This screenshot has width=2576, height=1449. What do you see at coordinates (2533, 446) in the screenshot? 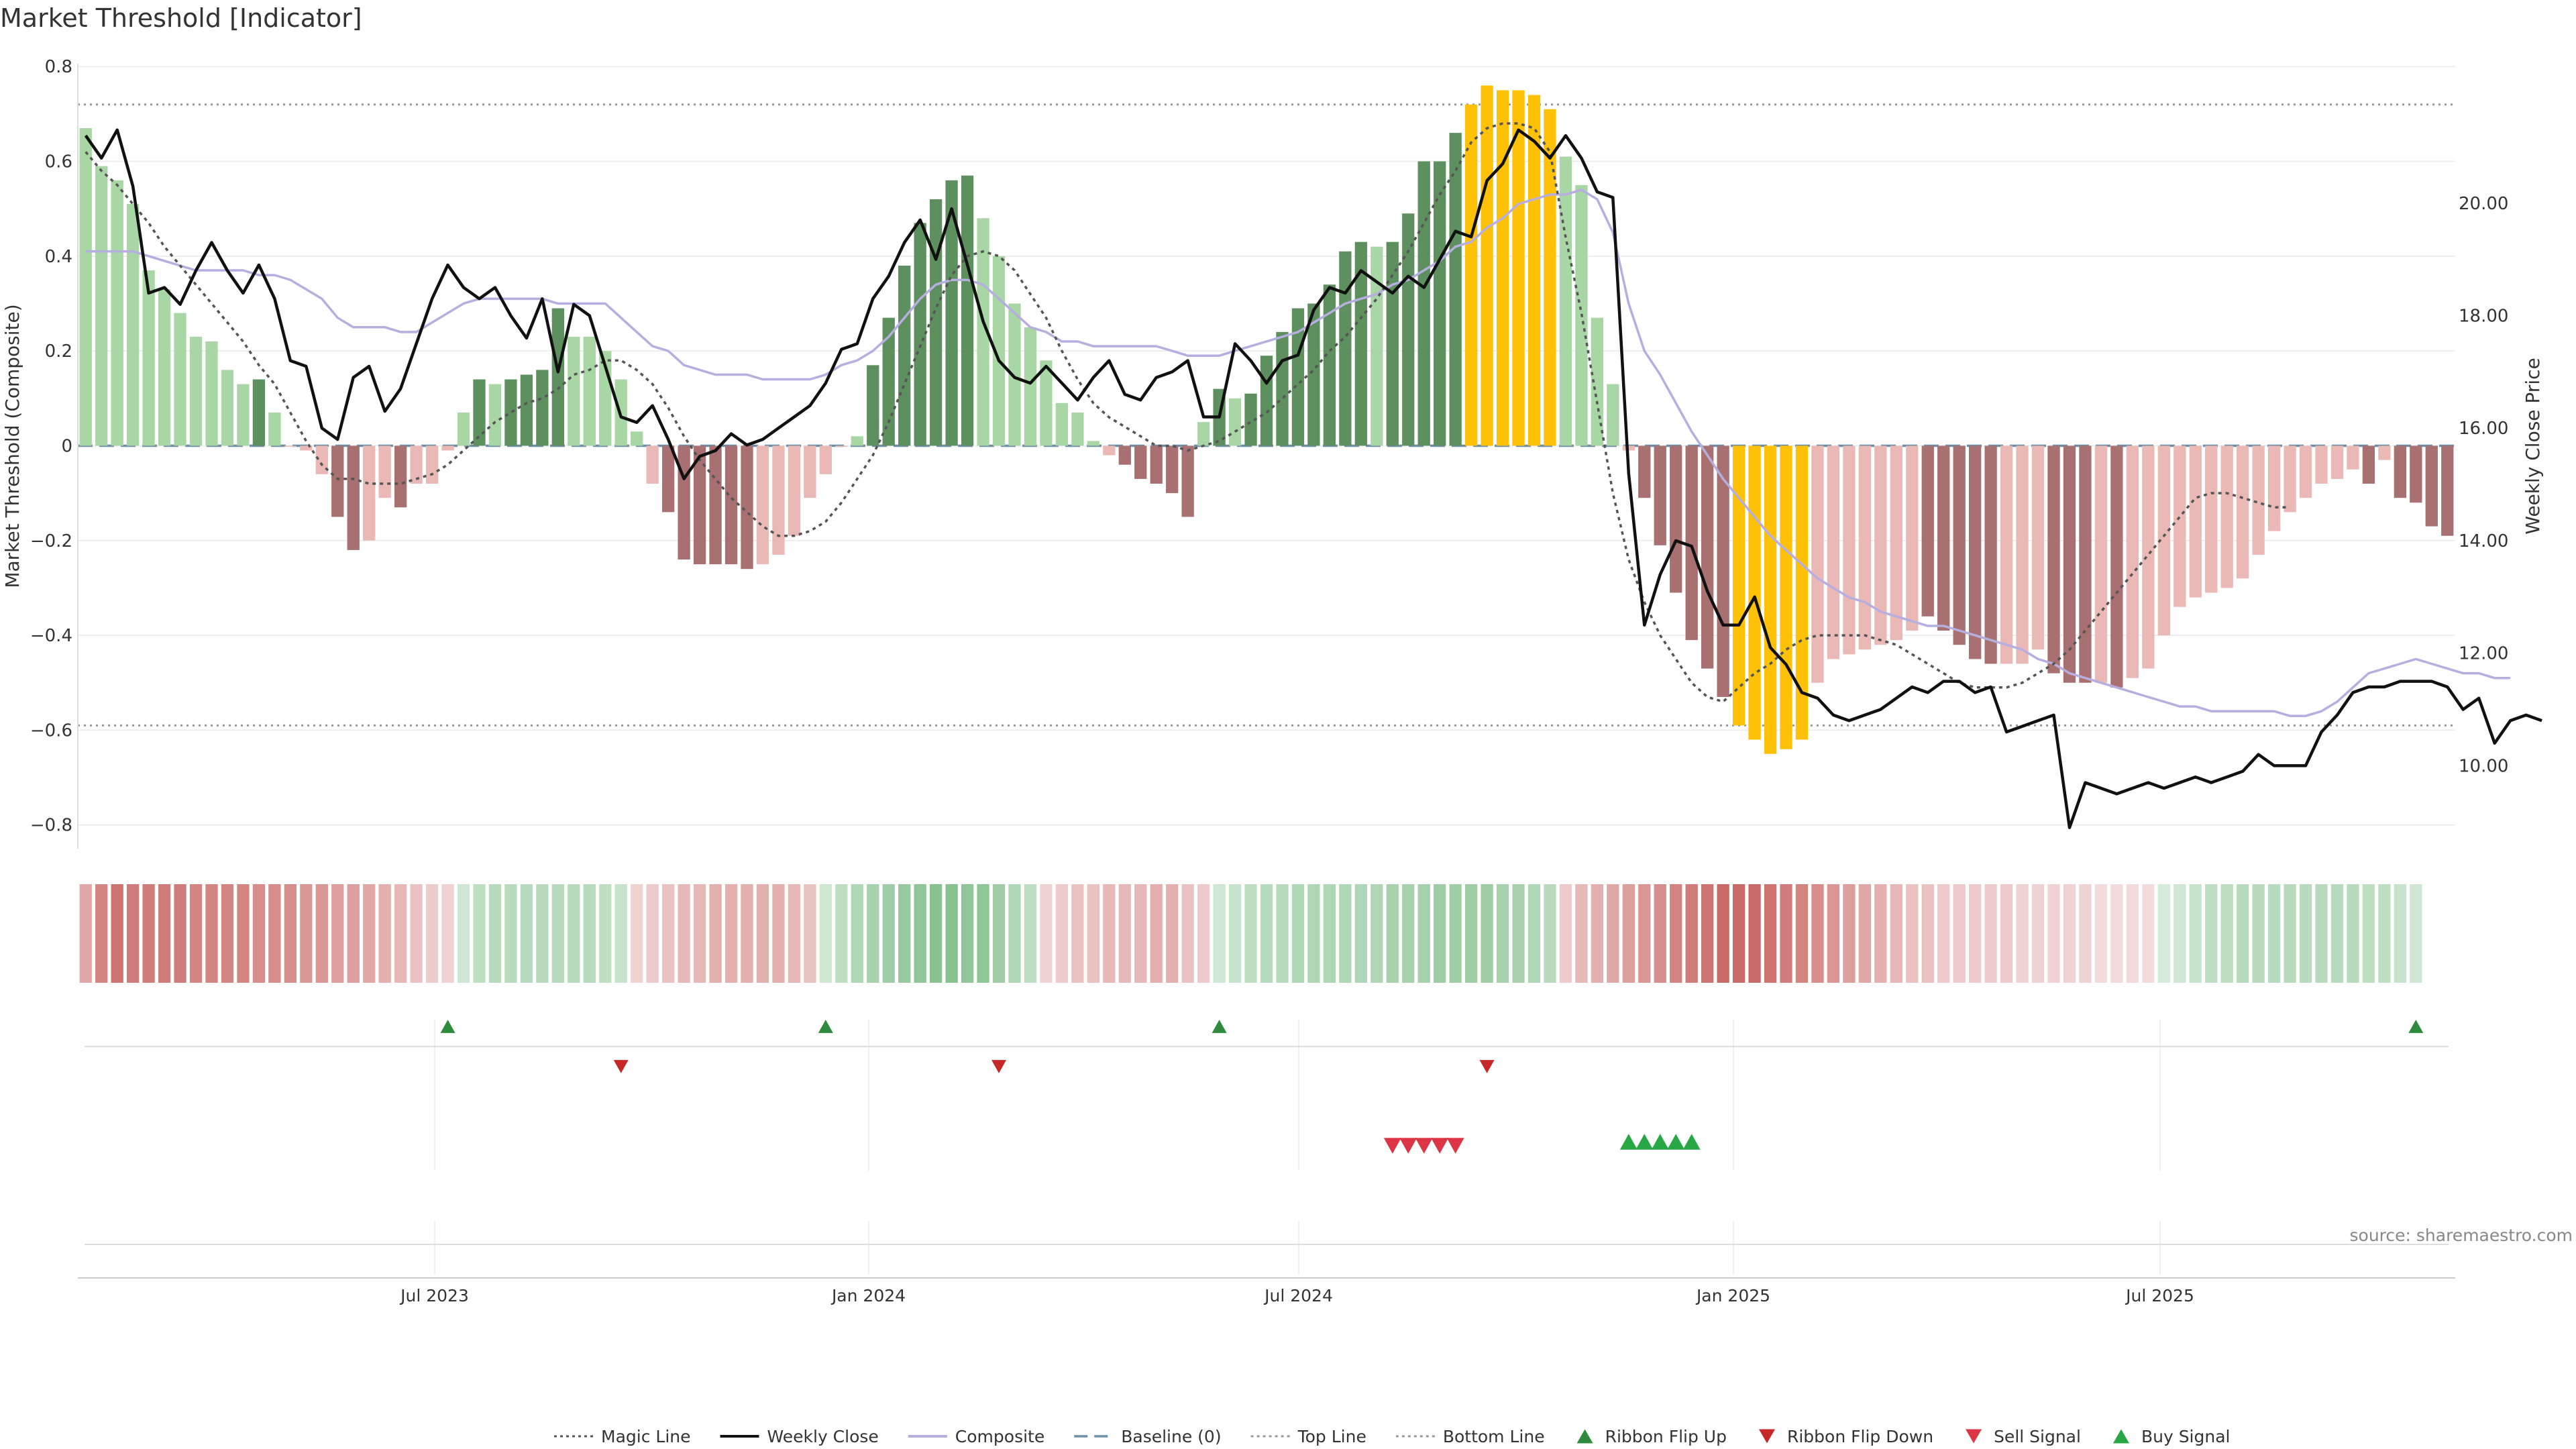
I see `y-axis-label-right: Weekly Close Price` at bounding box center [2533, 446].